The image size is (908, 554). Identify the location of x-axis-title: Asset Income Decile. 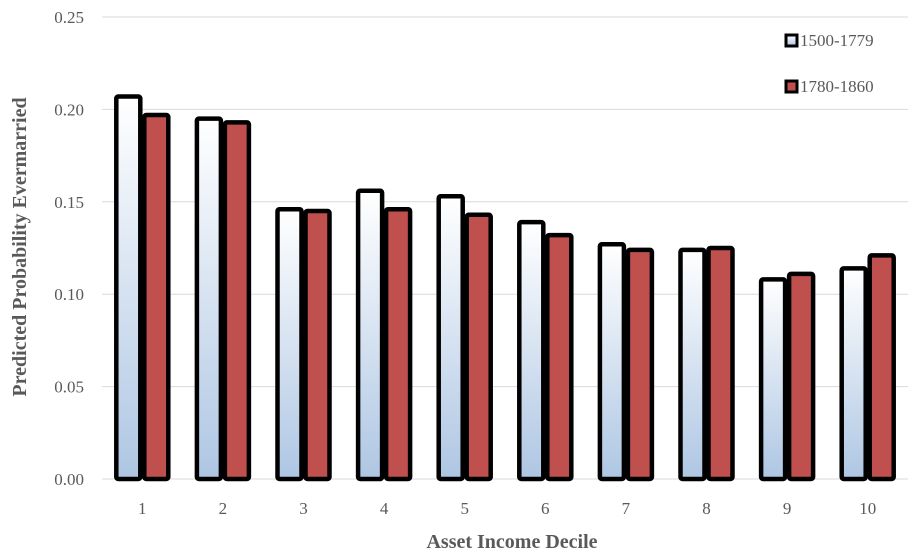
(511, 542).